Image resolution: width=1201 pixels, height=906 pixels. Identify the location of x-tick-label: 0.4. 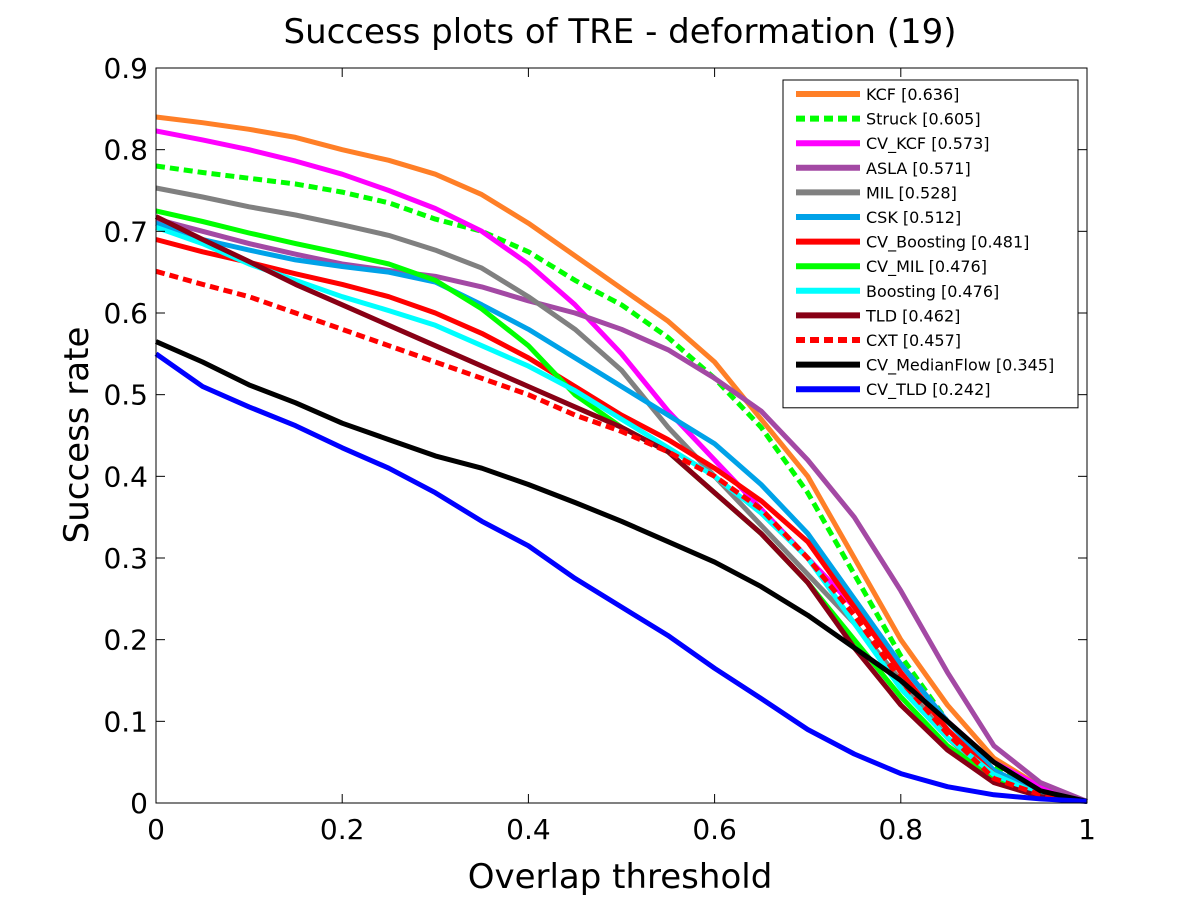
(528, 829).